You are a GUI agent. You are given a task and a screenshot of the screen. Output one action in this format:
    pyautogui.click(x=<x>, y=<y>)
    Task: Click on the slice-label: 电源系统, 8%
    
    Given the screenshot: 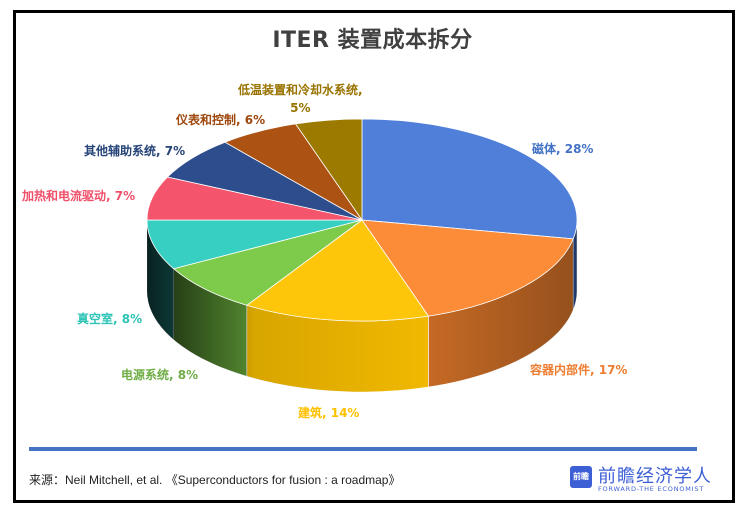 What is the action you would take?
    pyautogui.click(x=160, y=375)
    